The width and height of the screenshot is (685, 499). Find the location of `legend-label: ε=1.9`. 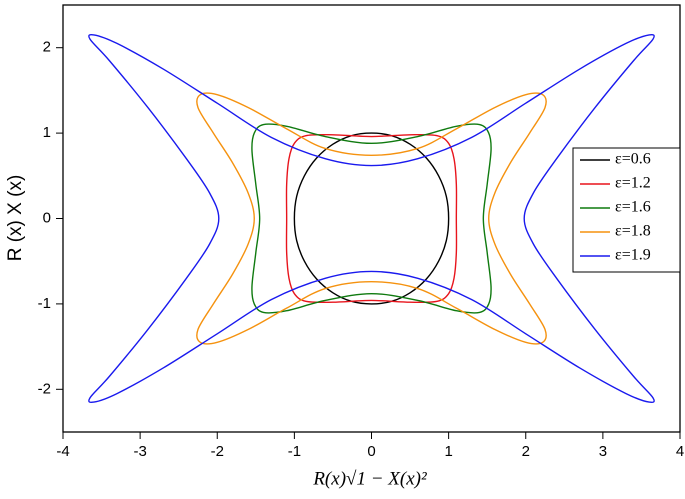

legend-label: ε=1.9 is located at coordinates (633, 255).